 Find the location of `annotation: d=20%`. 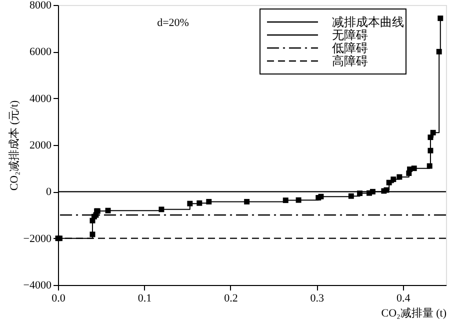

annotation: d=20% is located at coordinates (173, 23).